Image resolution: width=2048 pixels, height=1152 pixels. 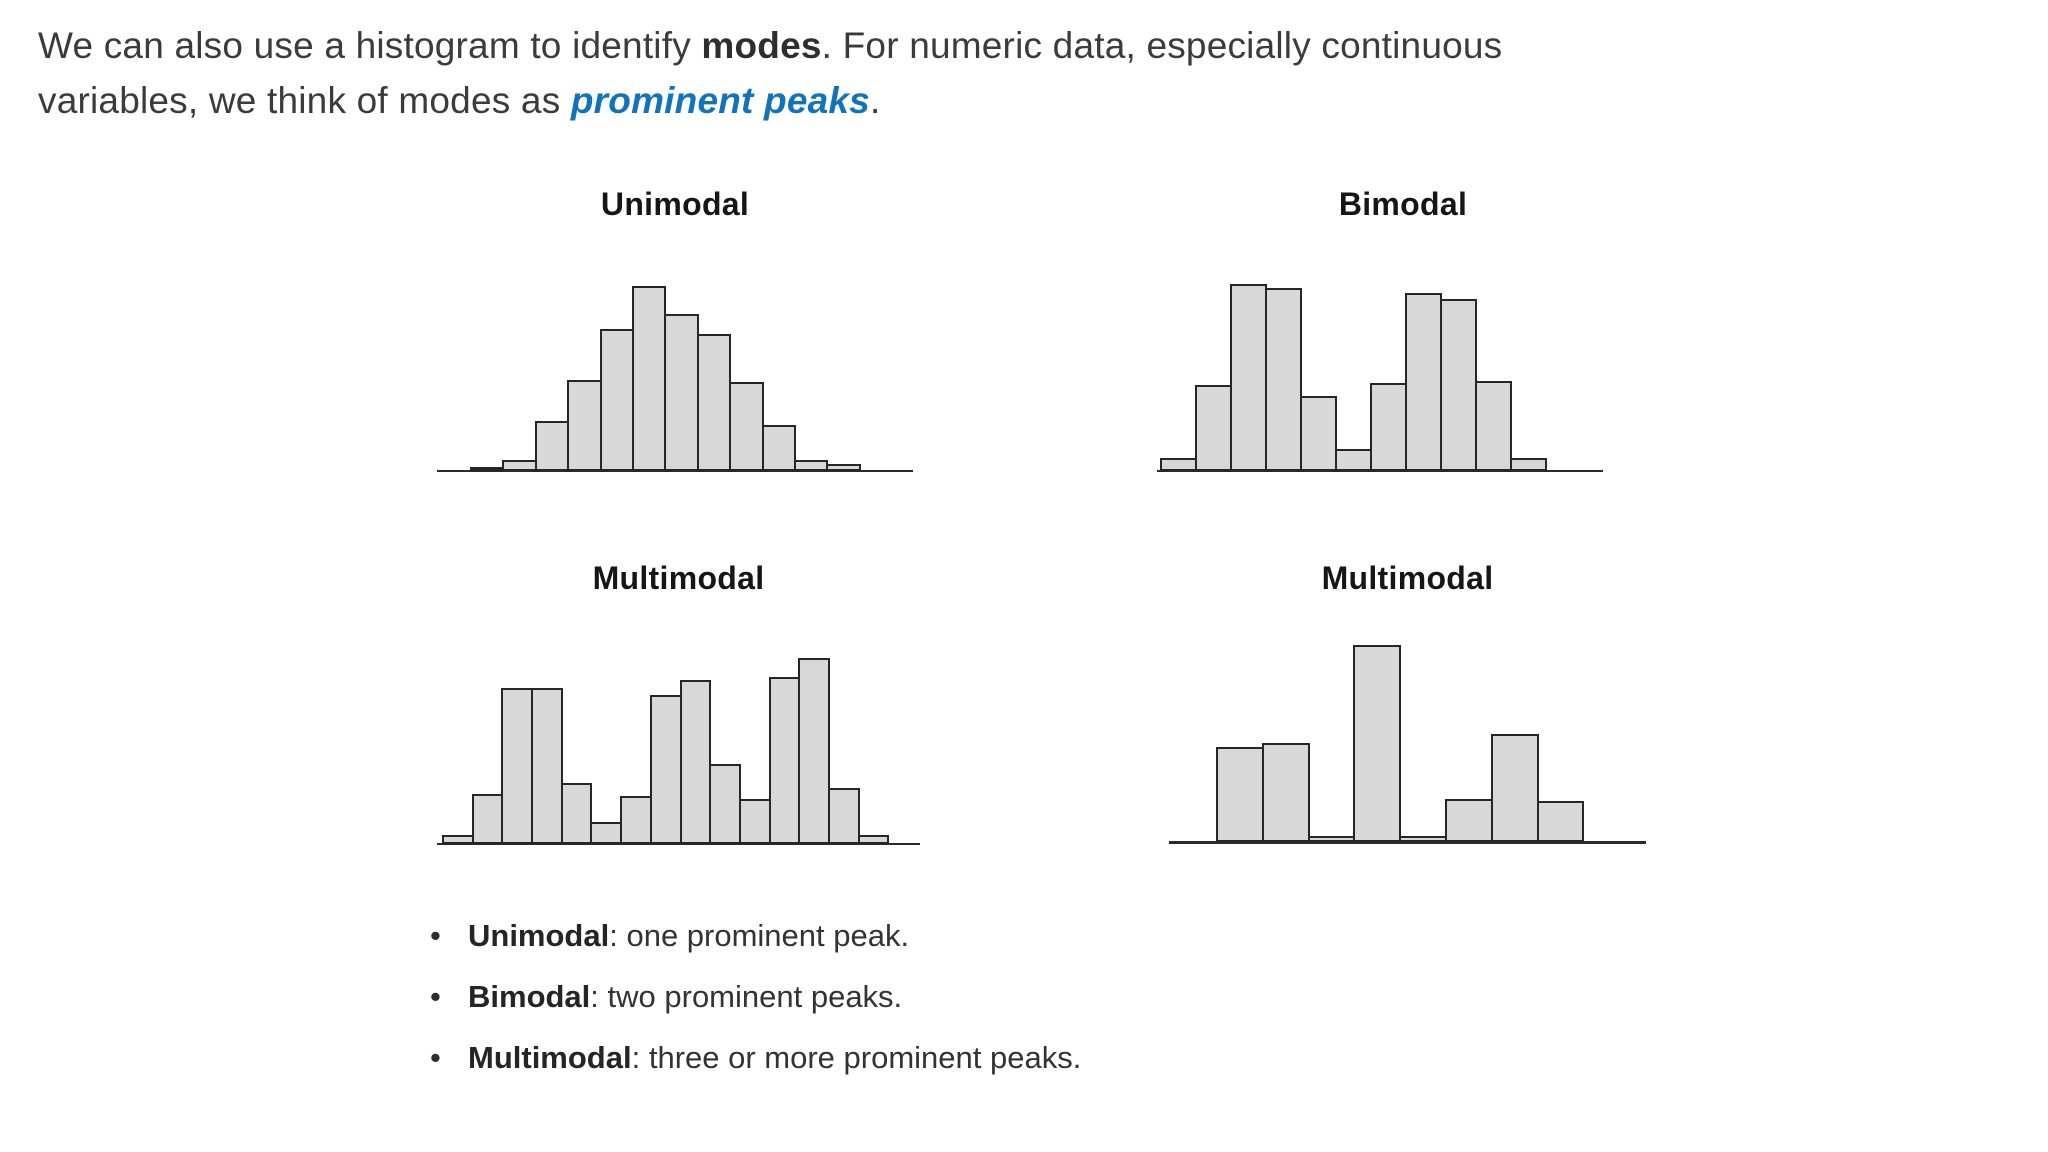 What do you see at coordinates (678, 578) in the screenshot?
I see `multimodal-left-title: Multimodal` at bounding box center [678, 578].